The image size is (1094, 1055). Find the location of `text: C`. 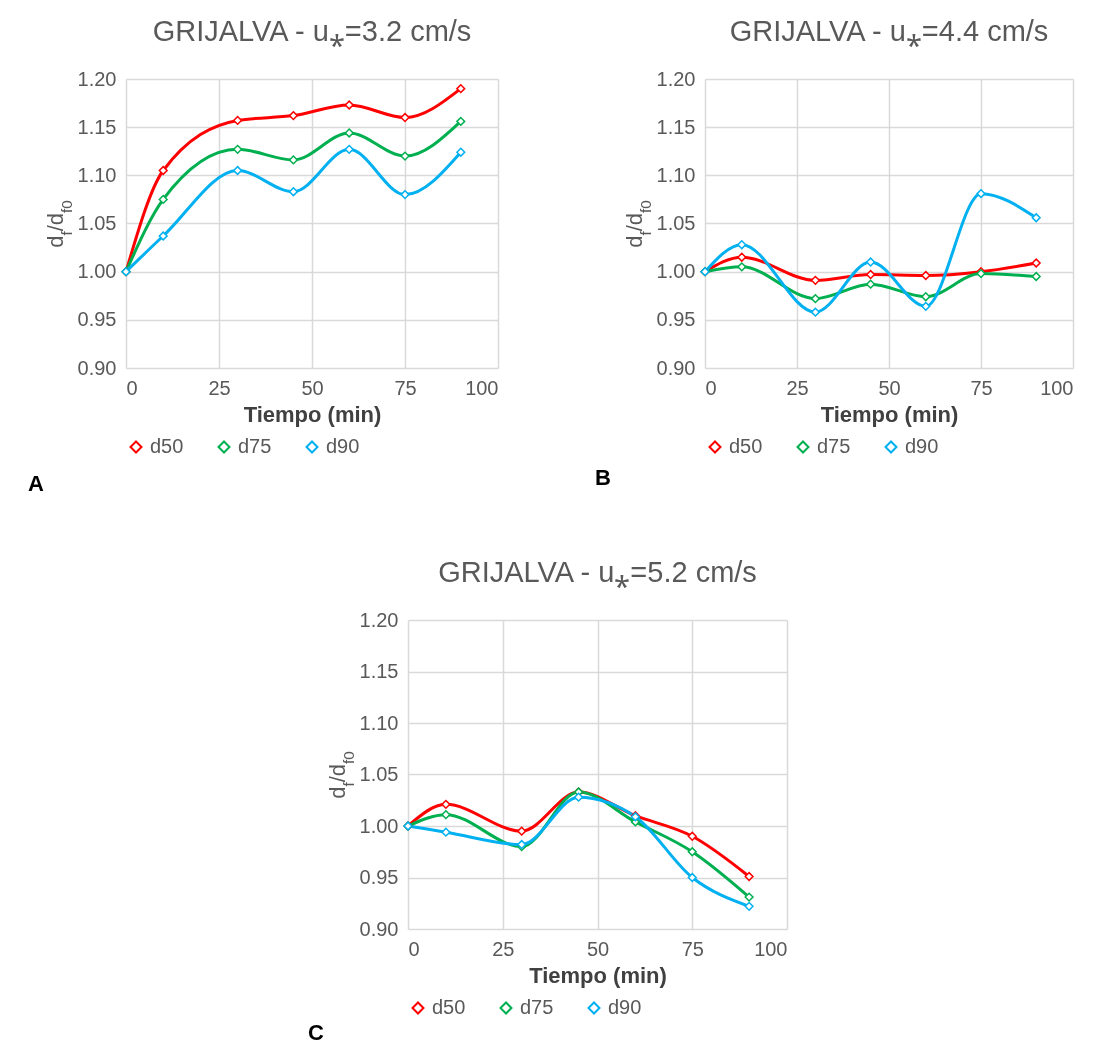

text: C is located at coordinates (316, 1033).